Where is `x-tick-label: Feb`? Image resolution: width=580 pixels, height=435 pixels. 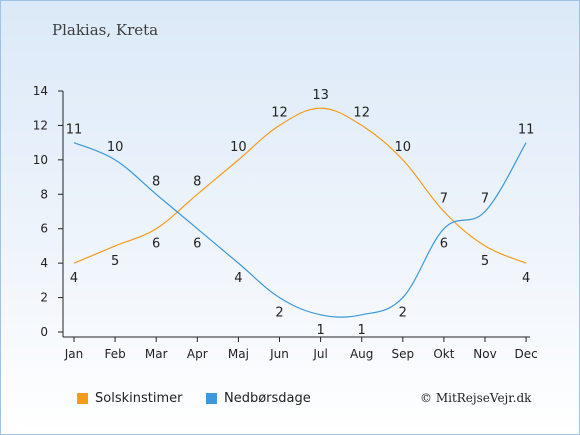 x-tick-label: Feb is located at coordinates (114, 354).